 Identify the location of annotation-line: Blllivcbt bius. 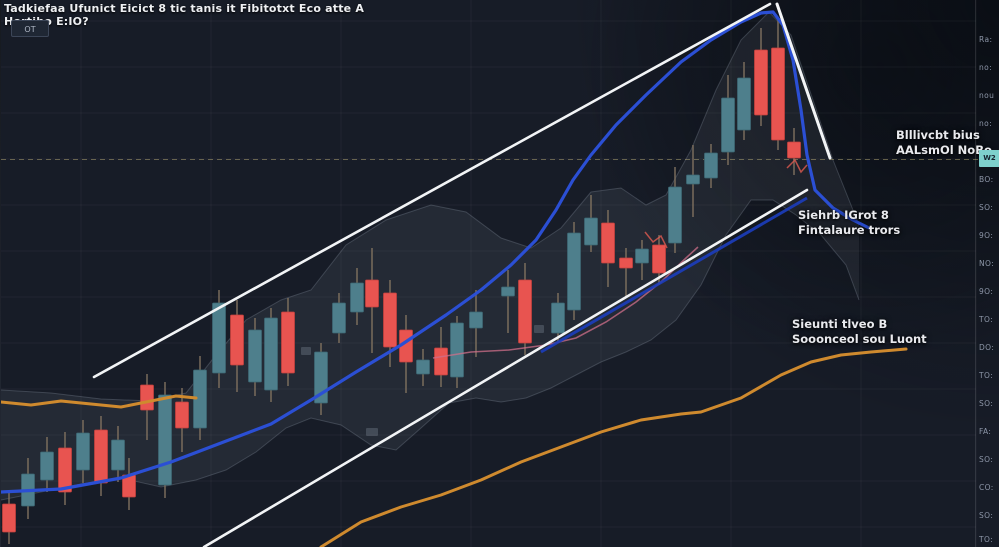
(938, 135).